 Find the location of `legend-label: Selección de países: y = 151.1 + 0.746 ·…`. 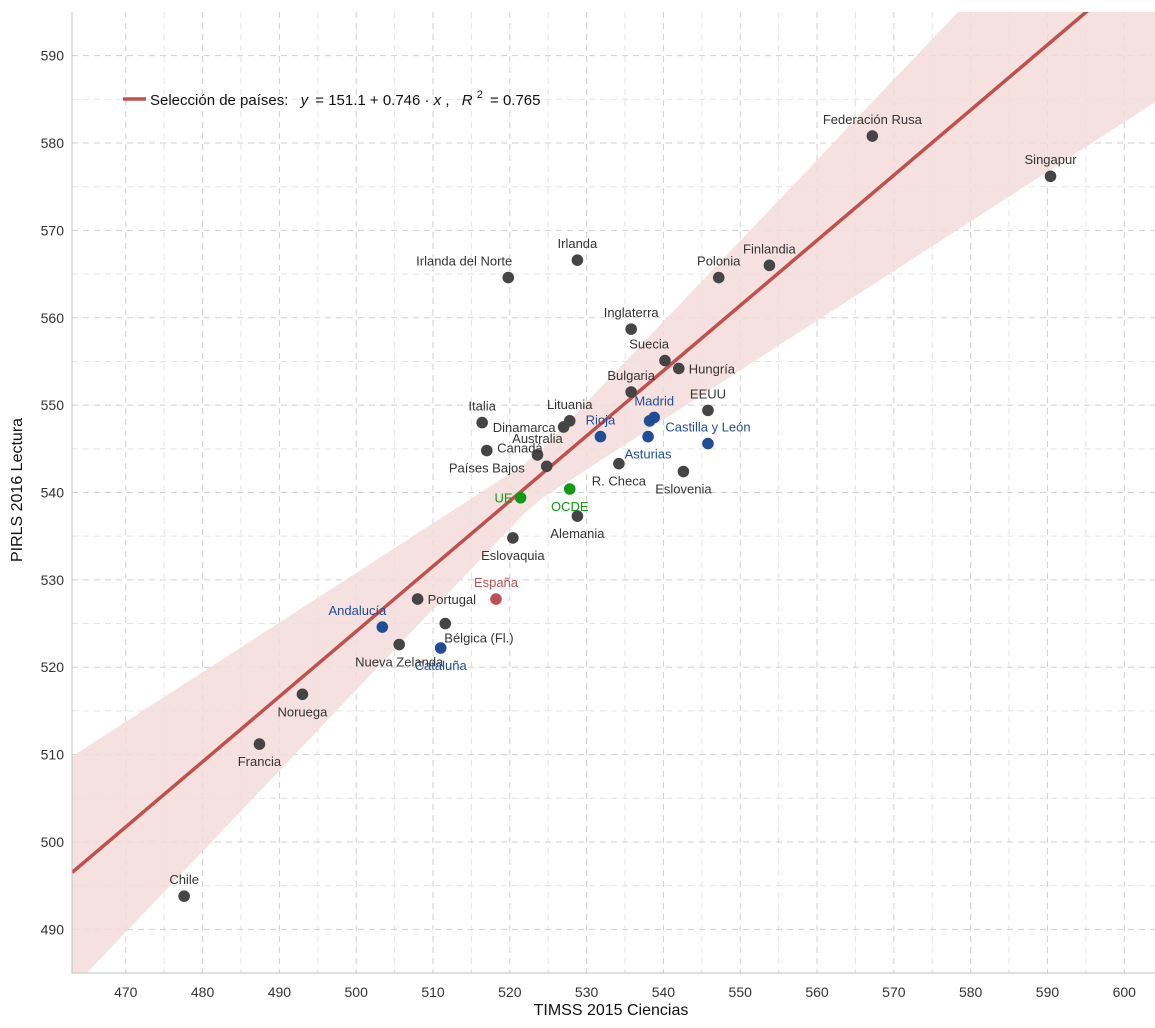

legend-label: Selección de países: y = 151.1 + 0.746 ·… is located at coordinates (345, 97).